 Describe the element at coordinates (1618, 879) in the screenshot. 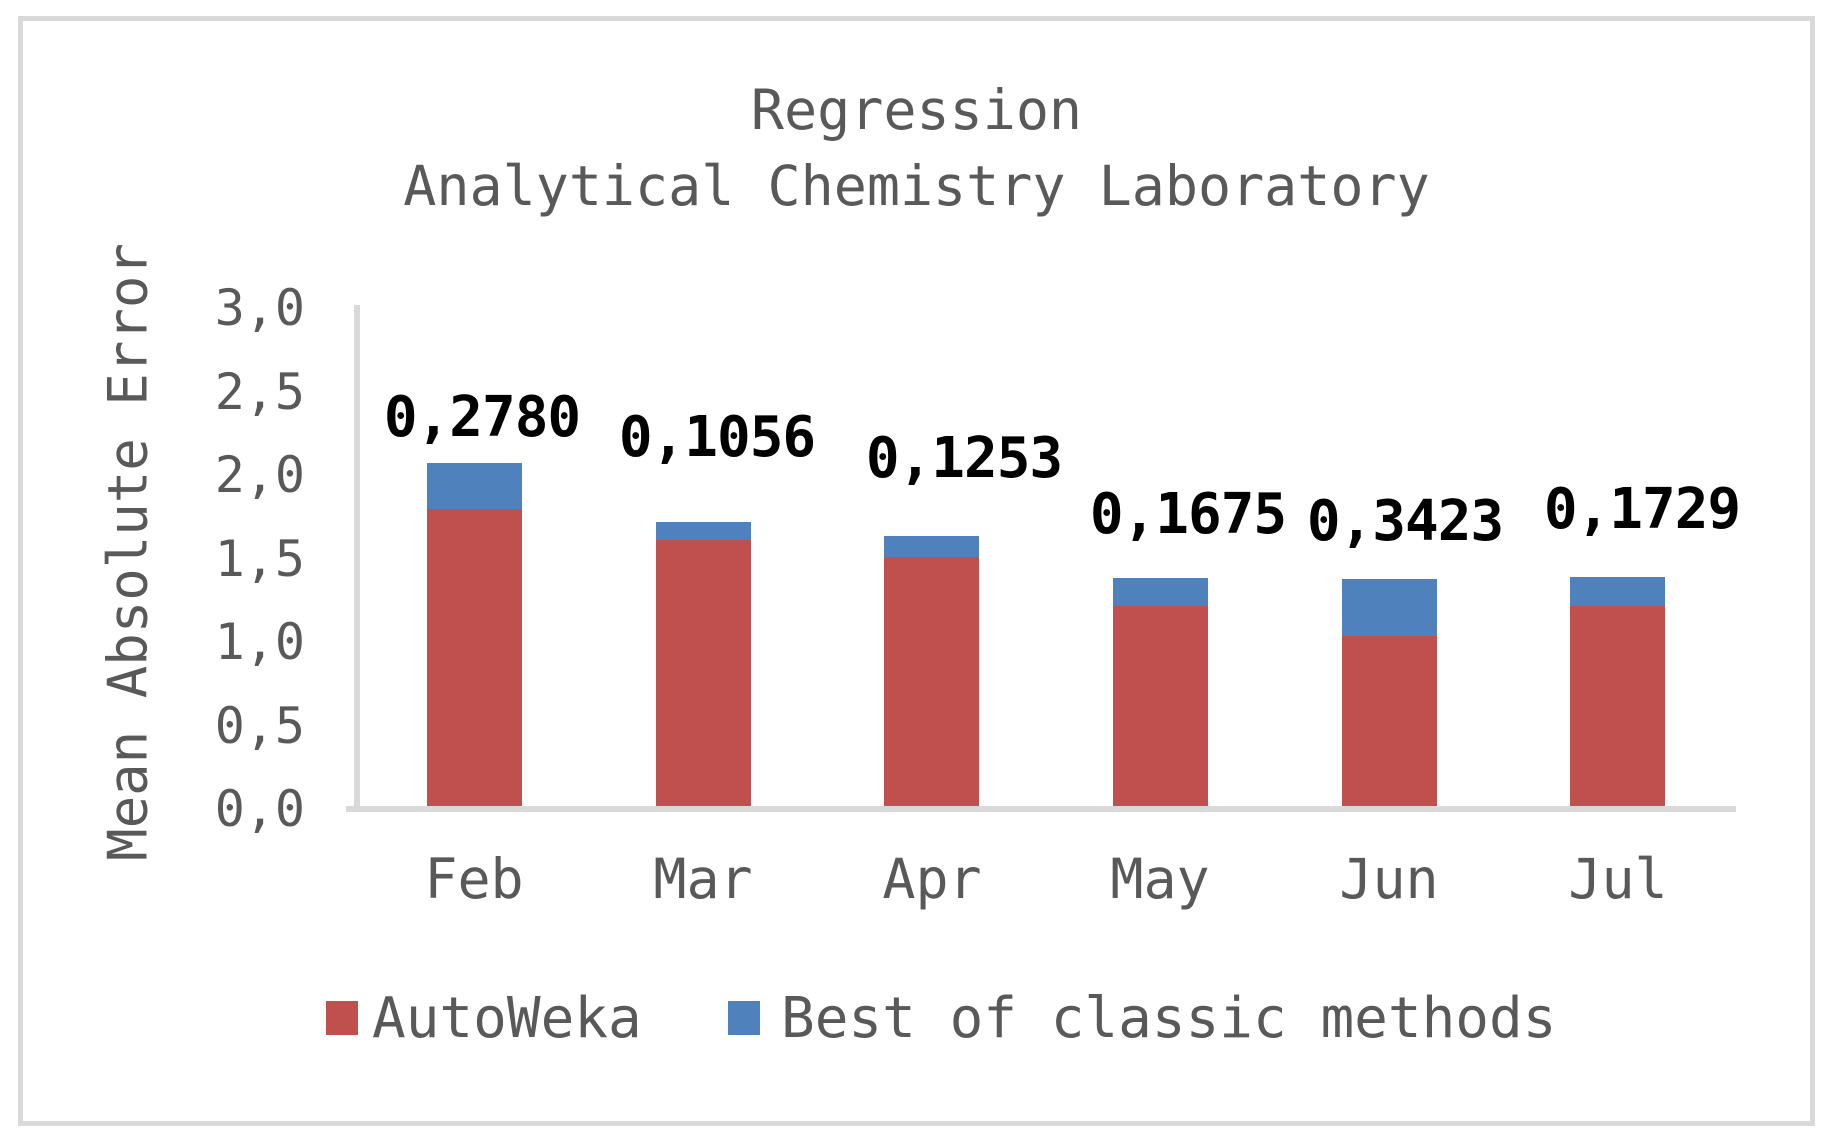

I see `x-category-label: Jul` at that location.